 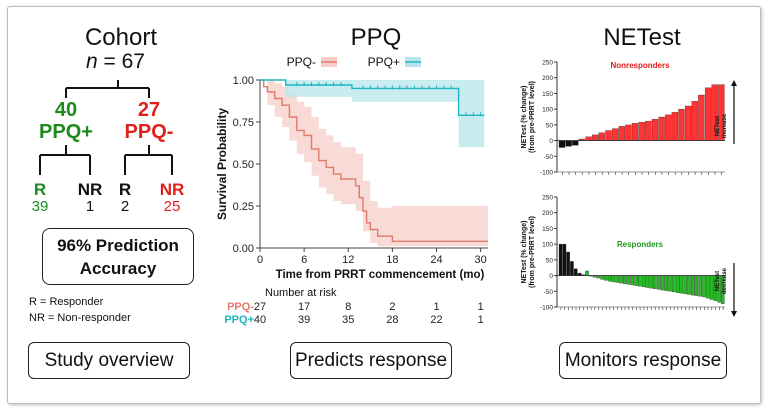 What do you see at coordinates (551, 276) in the screenshot?
I see `y-tick-label: 0` at bounding box center [551, 276].